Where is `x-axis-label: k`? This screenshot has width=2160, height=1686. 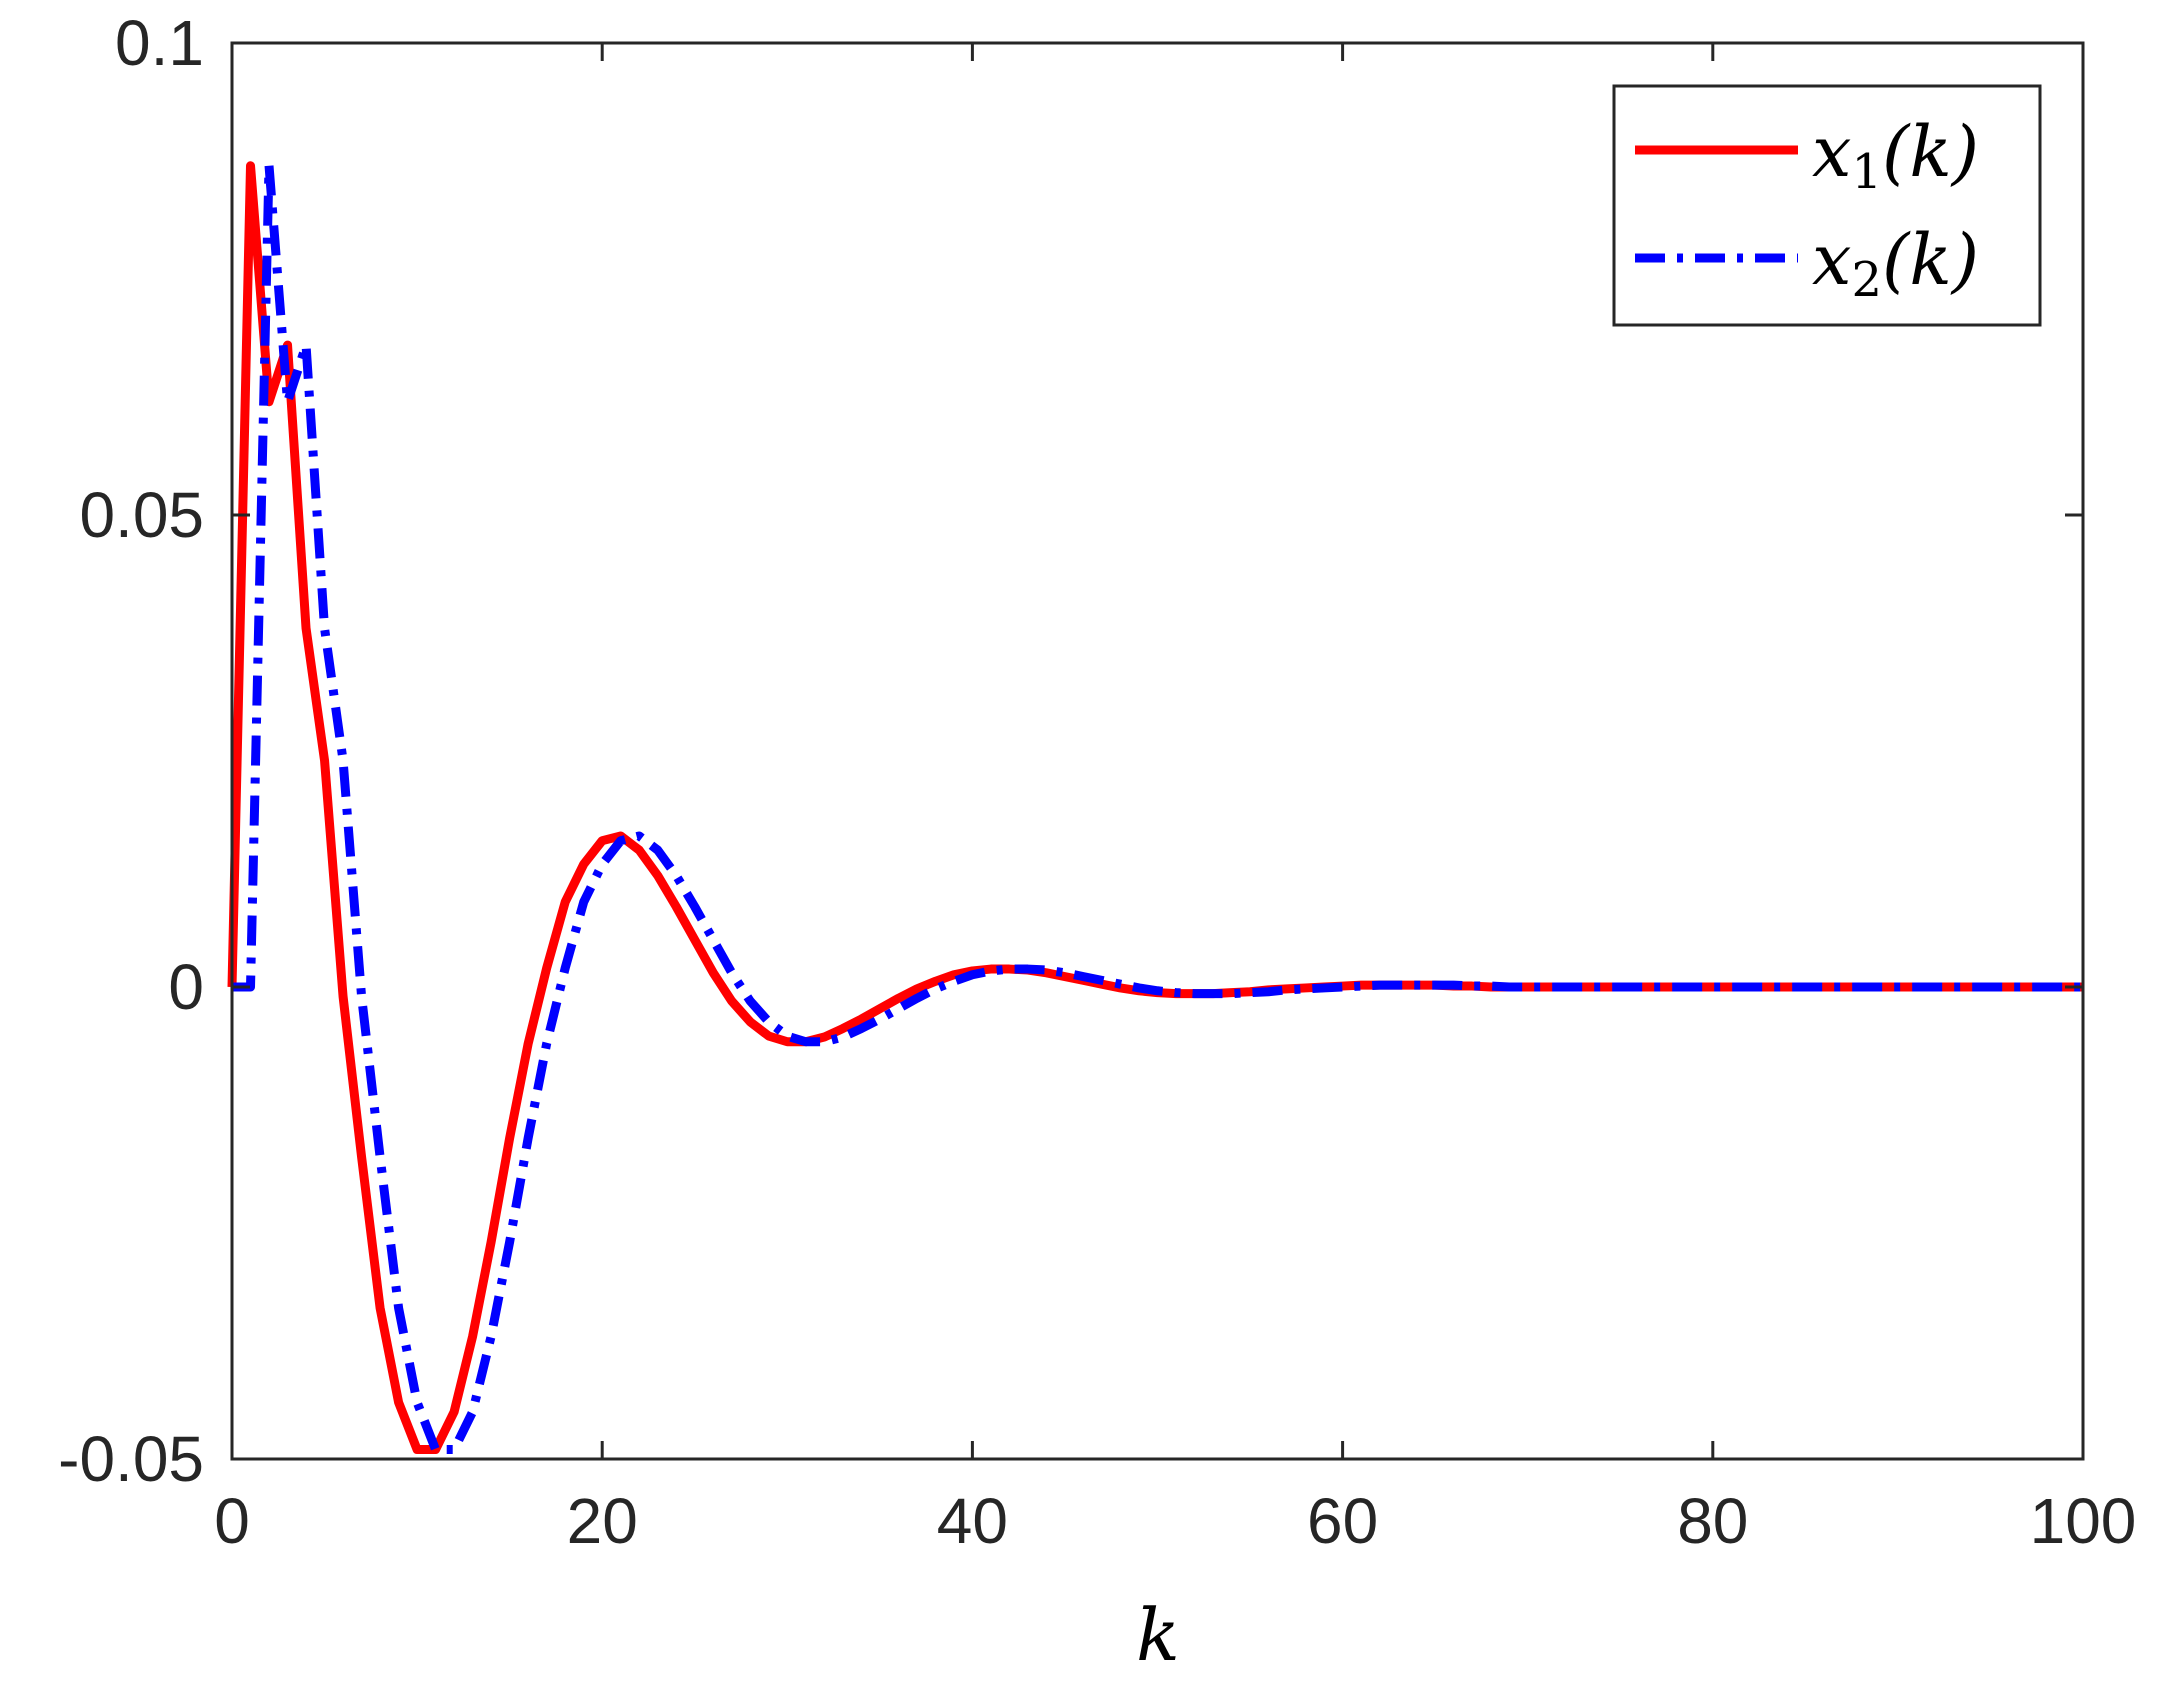
x-axis-label: k is located at coordinates (1158, 1635).